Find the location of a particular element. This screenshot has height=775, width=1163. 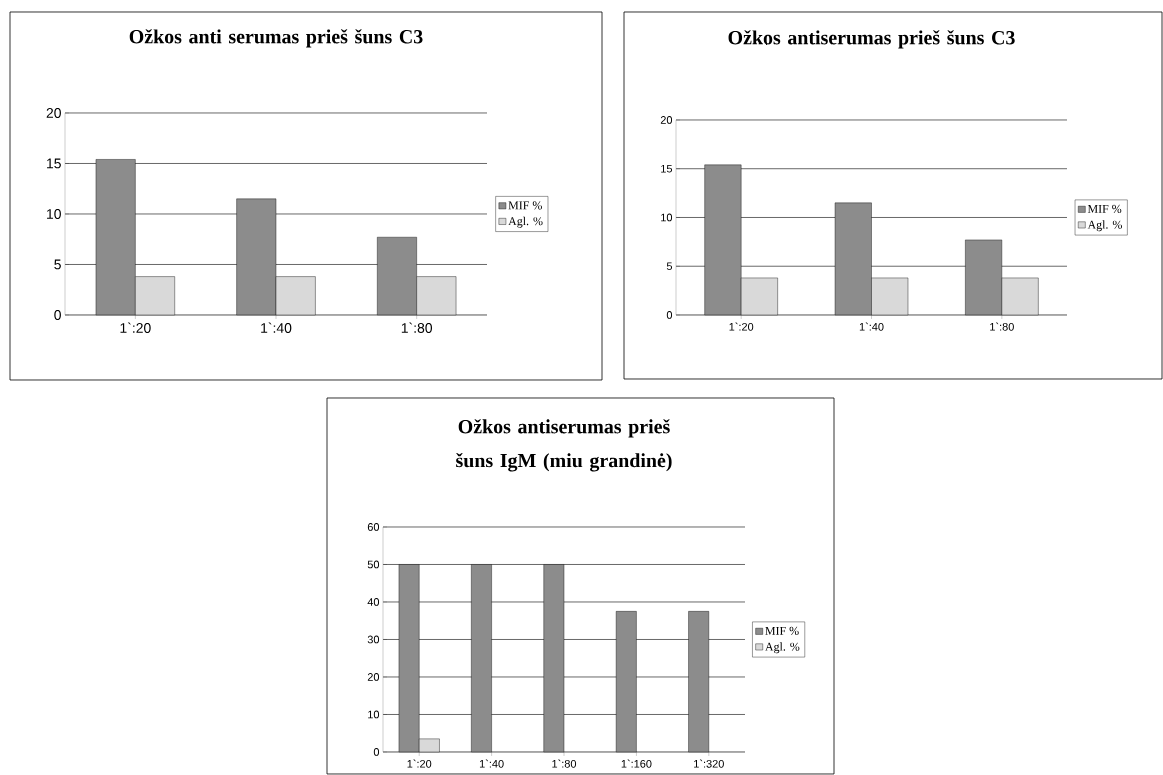

y-tick-label: 30 is located at coordinates (373, 639).